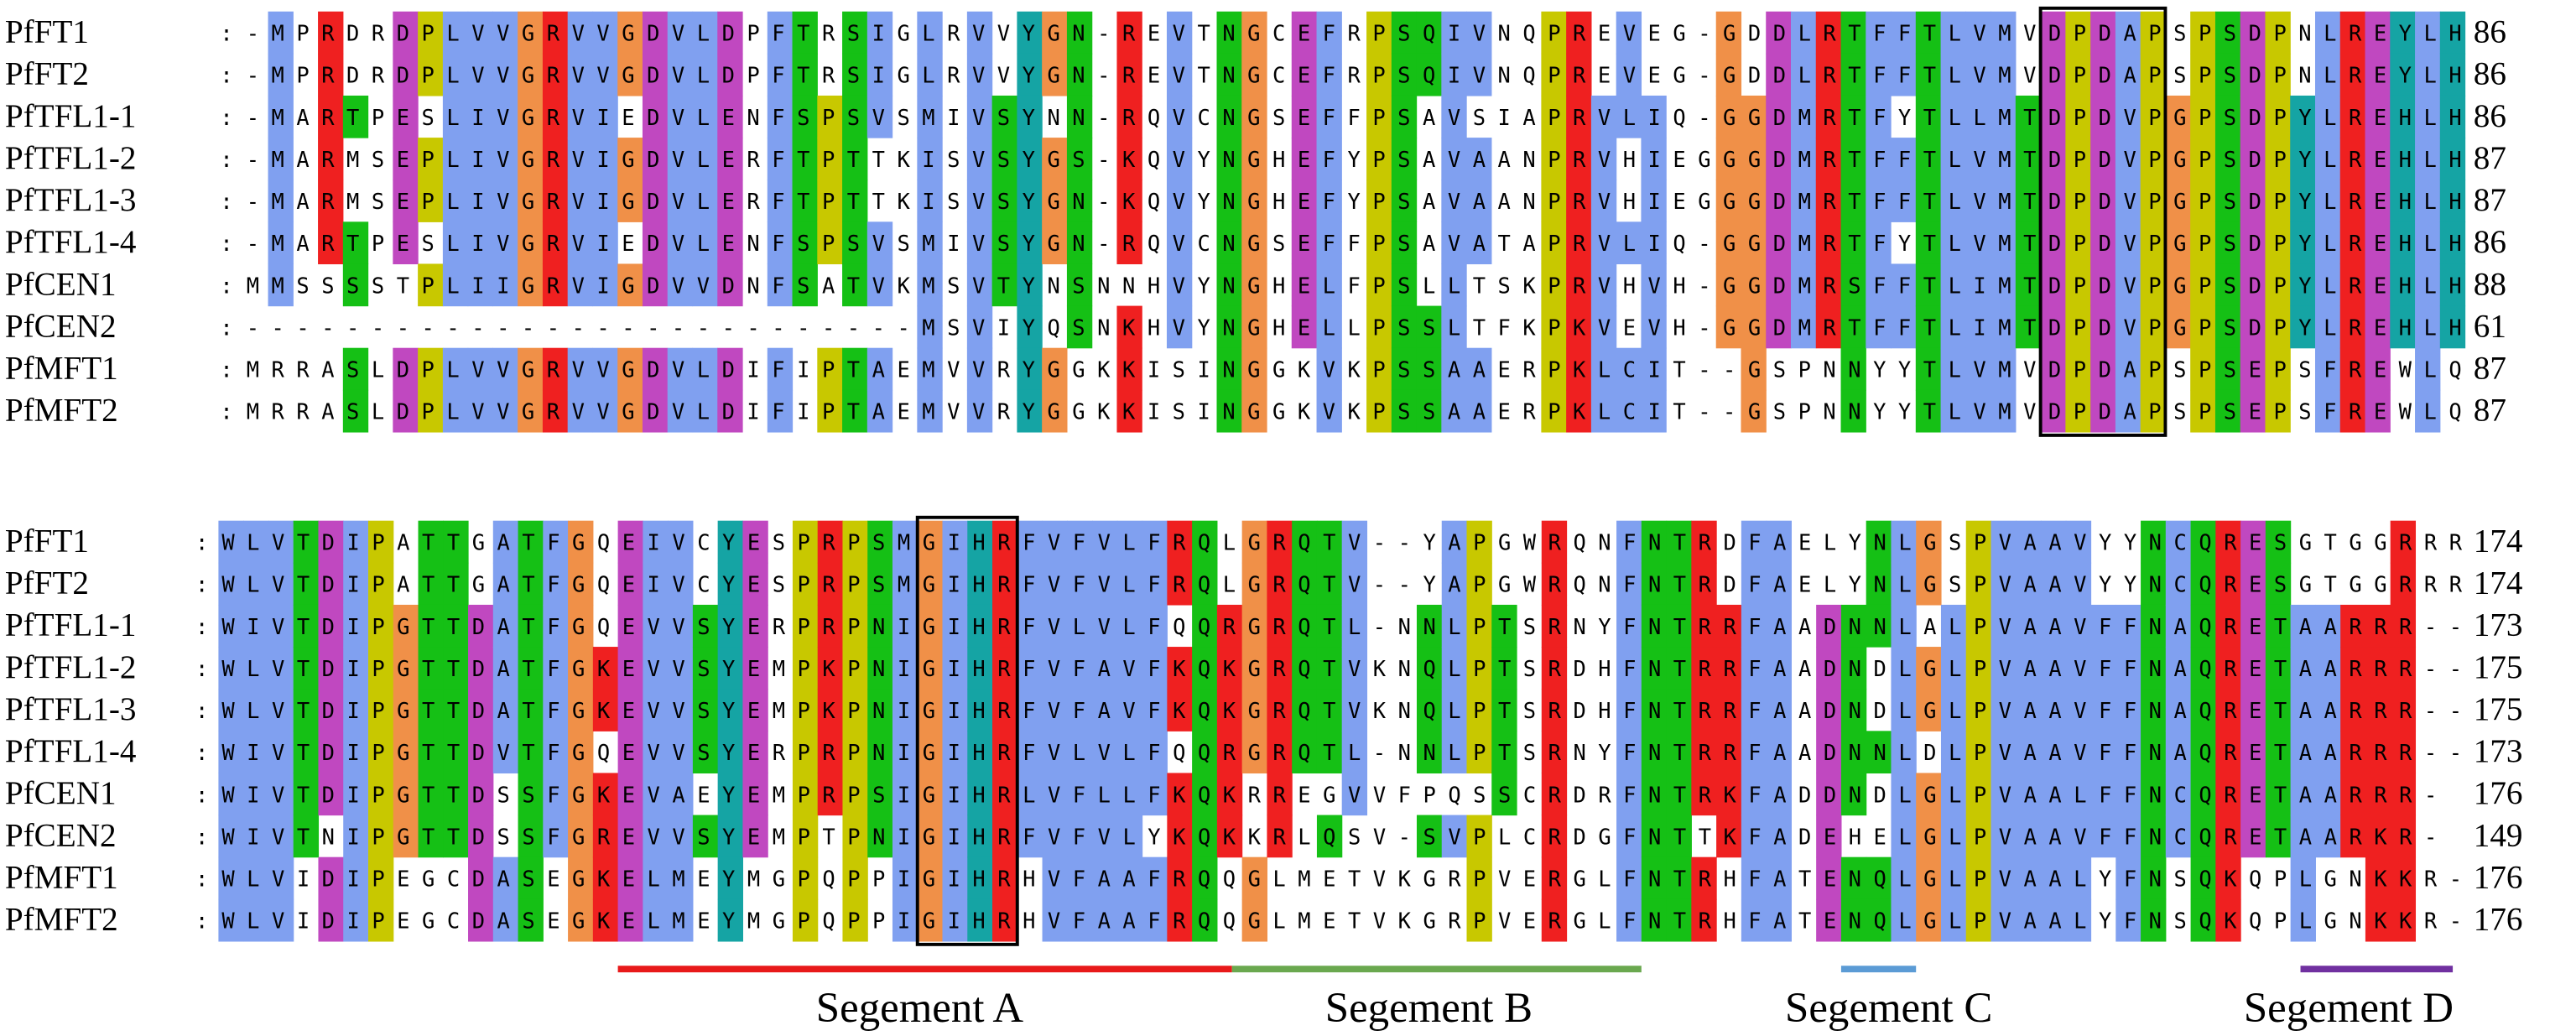  Describe the element at coordinates (2490, 116) in the screenshot. I see `residue-count: 86` at that location.